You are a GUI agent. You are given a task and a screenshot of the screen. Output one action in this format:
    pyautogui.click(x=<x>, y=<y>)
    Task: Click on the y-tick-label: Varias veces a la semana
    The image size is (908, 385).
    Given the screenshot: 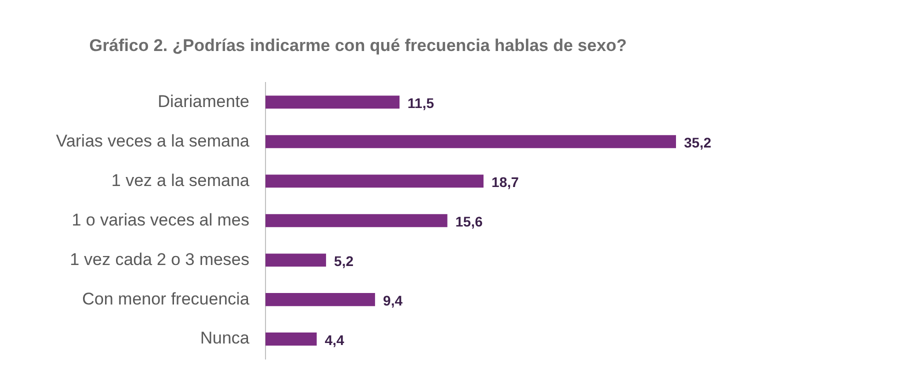 What is the action you would take?
    pyautogui.click(x=153, y=140)
    